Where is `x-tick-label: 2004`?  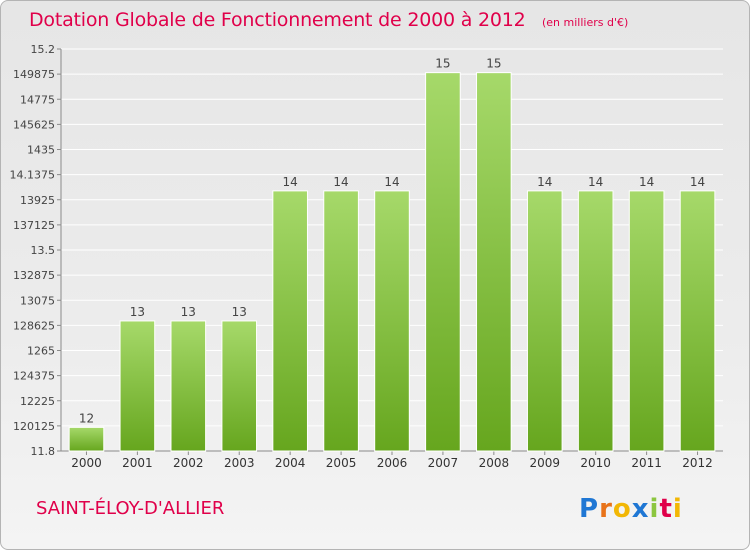
x-tick-label: 2004 is located at coordinates (290, 463).